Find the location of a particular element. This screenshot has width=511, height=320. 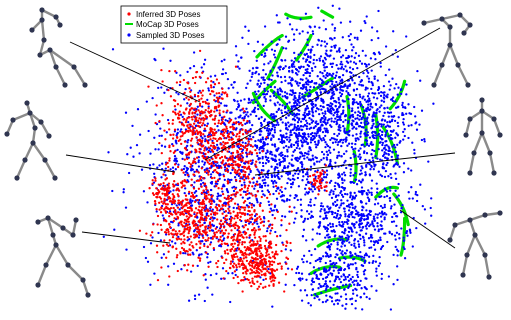

sampled-point-2065 is located at coordinates (288, 174).